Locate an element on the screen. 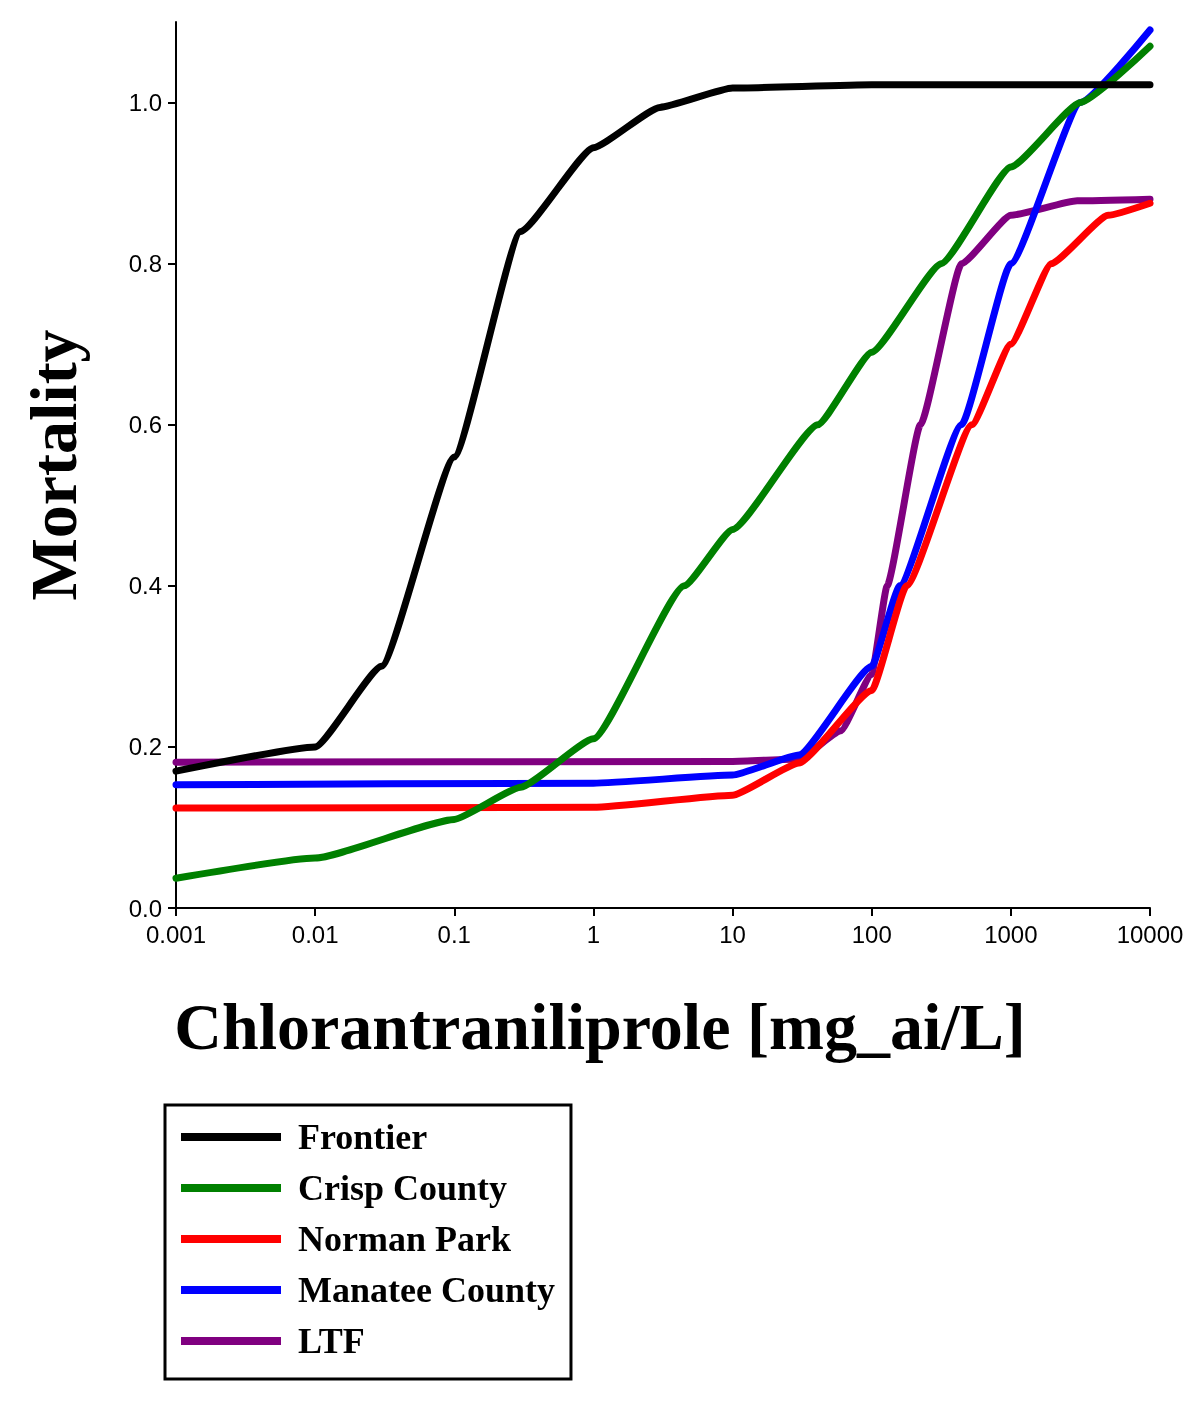 This screenshot has width=1200, height=1401. y-tick-label: 0.0 is located at coordinates (145, 908).